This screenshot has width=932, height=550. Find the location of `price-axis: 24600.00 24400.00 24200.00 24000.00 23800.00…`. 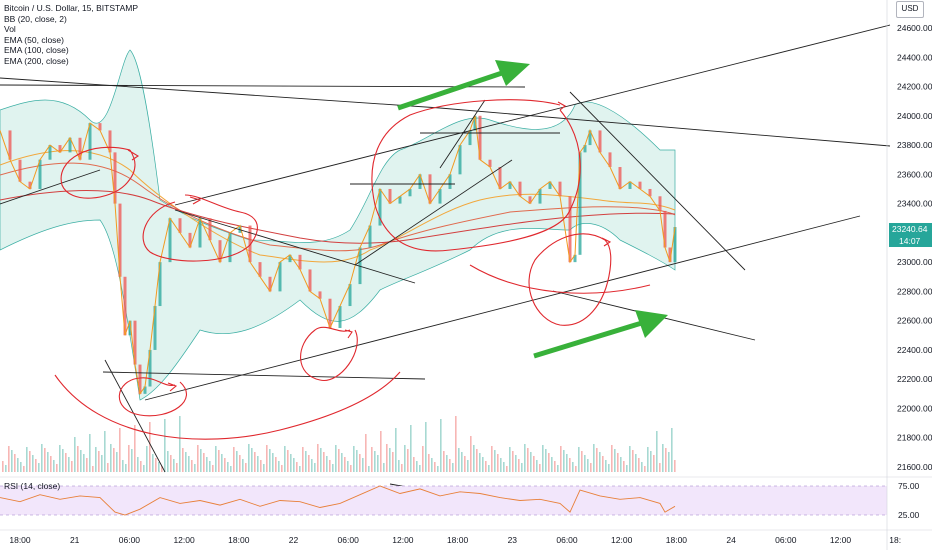

price-axis: 24600.00 24400.00 24200.00 24000.00 23800.00… is located at coordinates (914, 271).